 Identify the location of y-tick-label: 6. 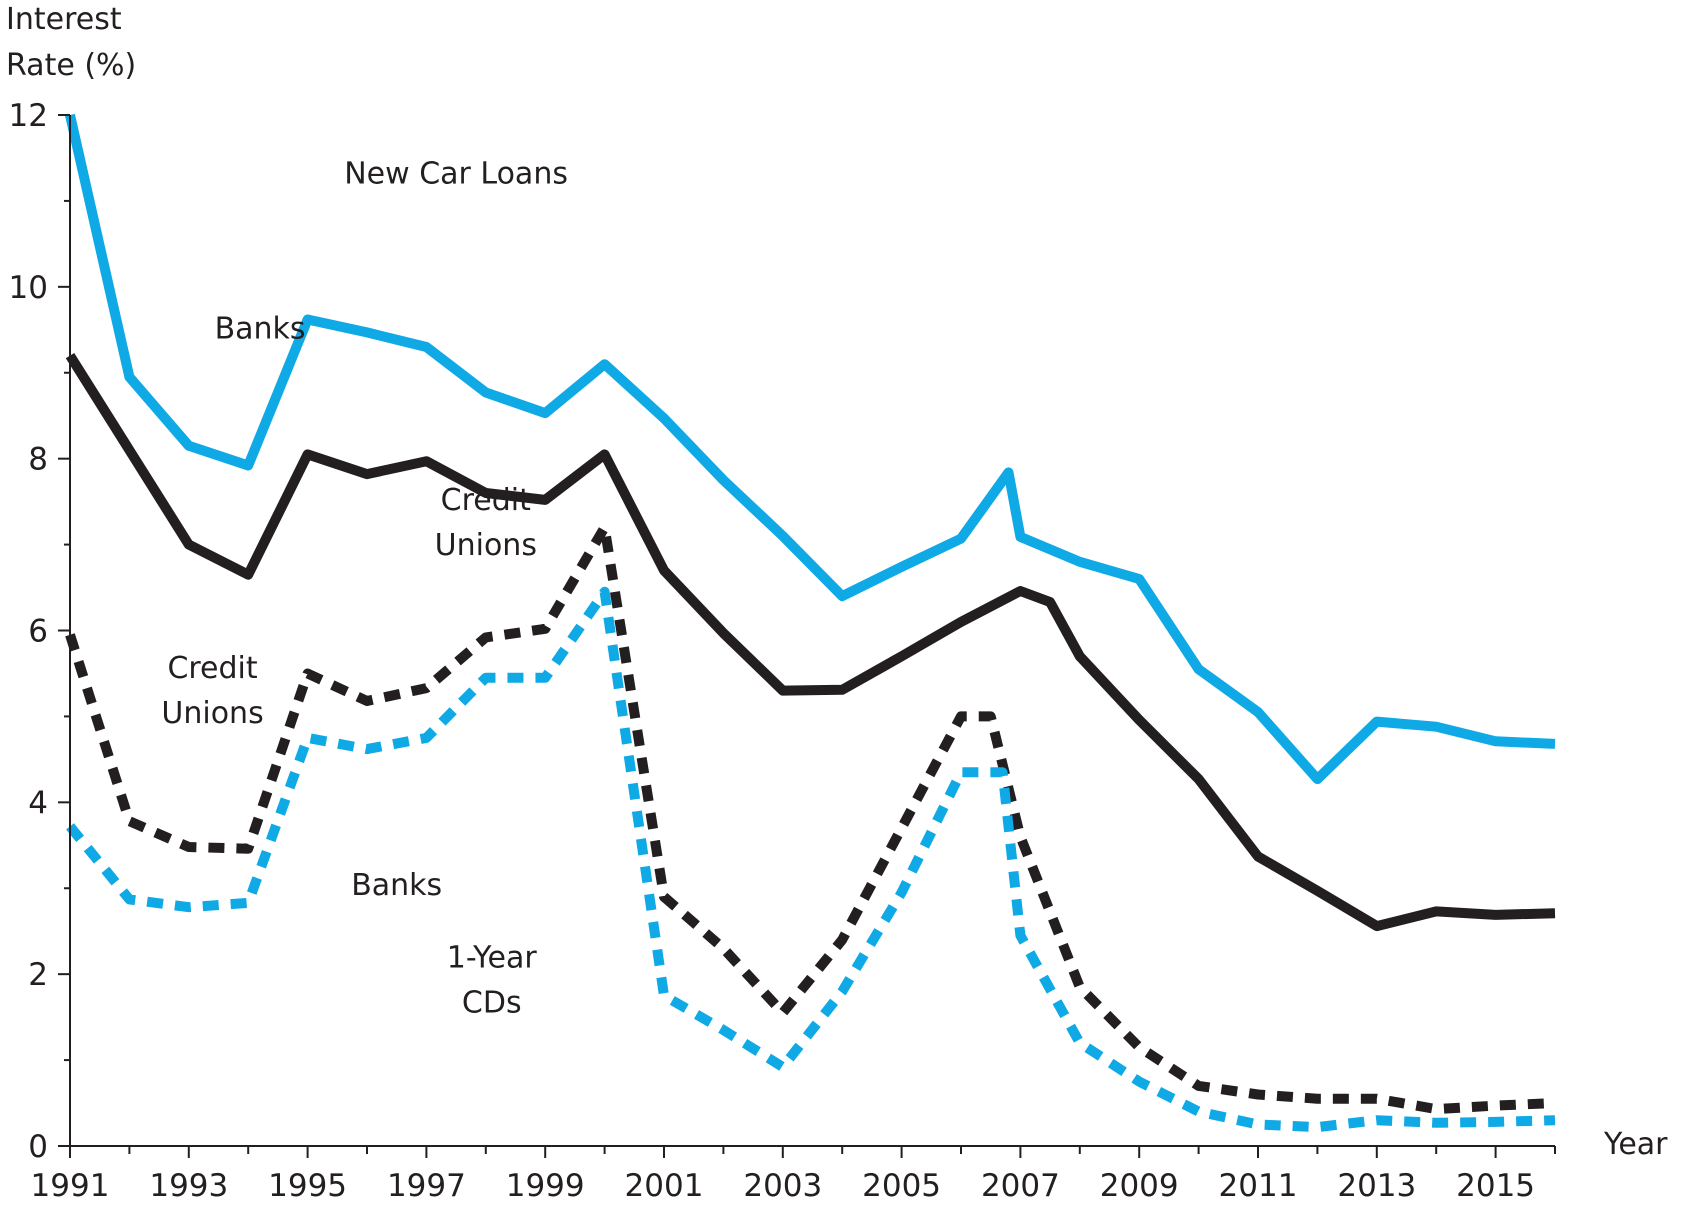
(38, 632).